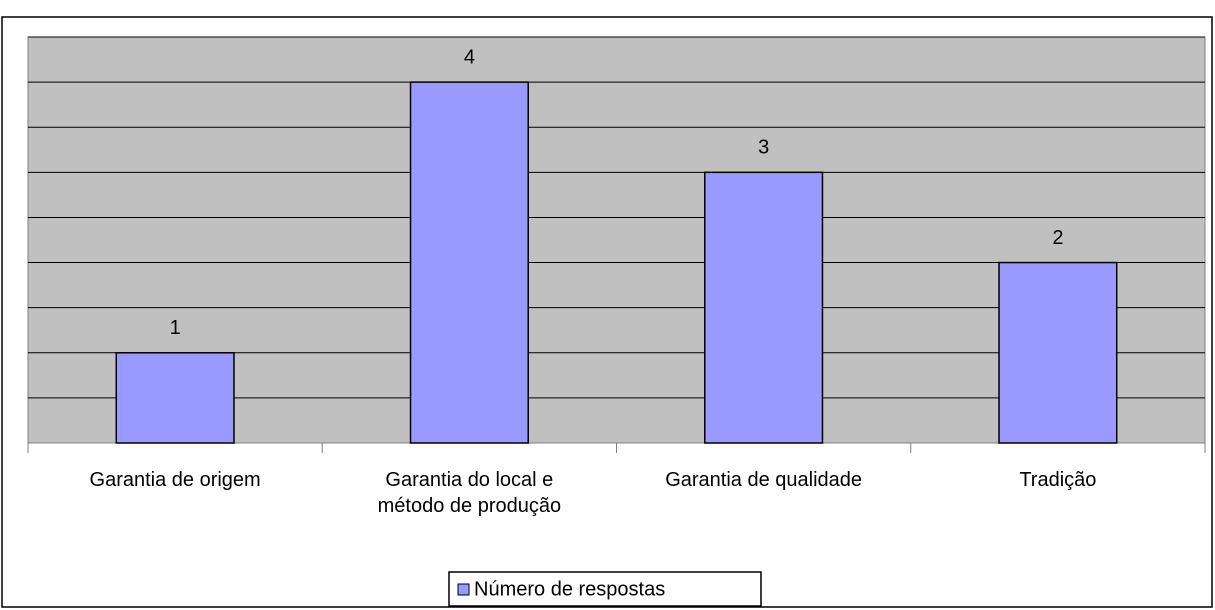 This screenshot has height=610, width=1215. I want to click on x-tick-label-box: Garantia do local e método de produção, so click(469, 493).